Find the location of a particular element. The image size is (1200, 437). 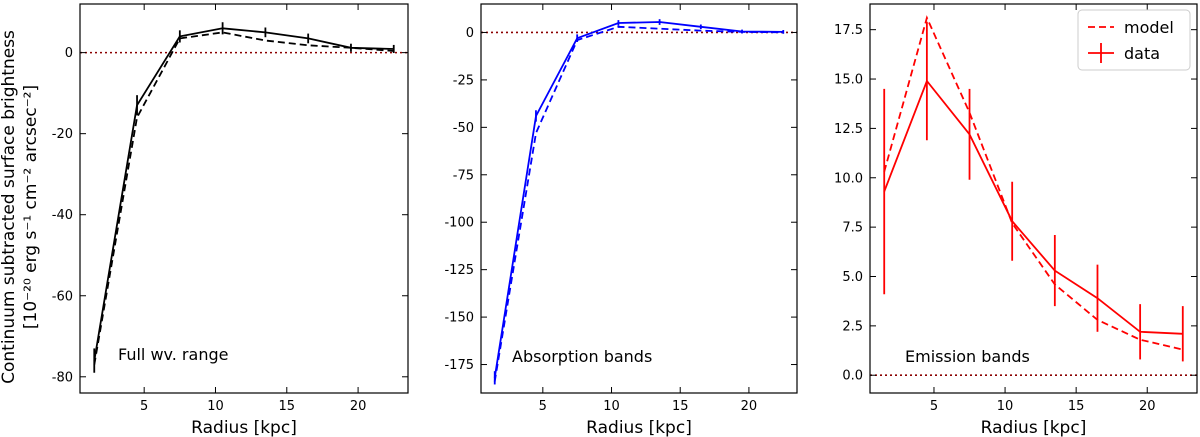

y-tick-label: -25 is located at coordinates (463, 80).